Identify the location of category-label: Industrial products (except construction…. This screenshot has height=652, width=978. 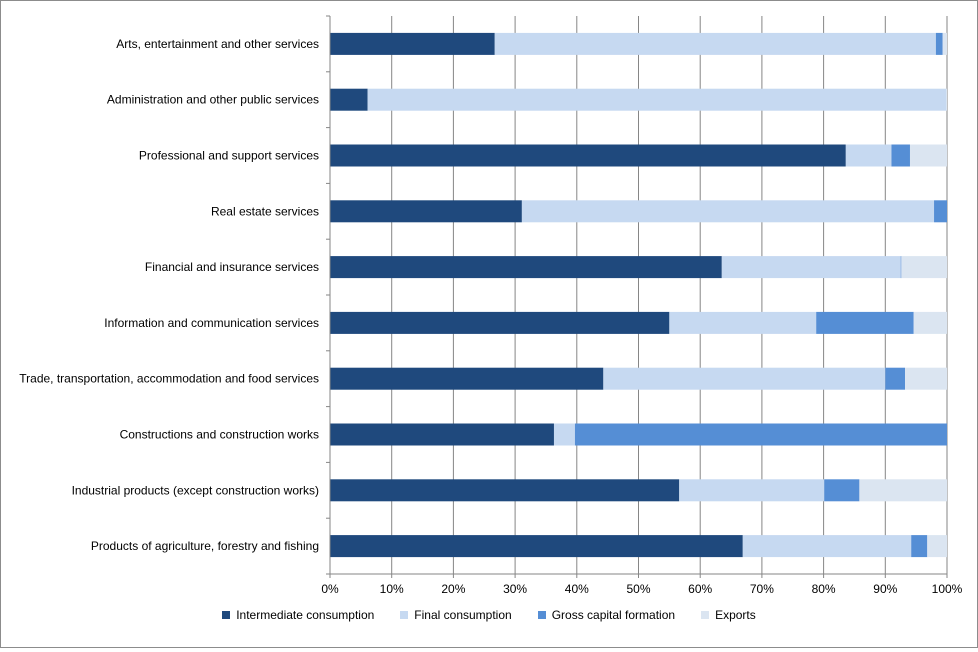
(195, 490).